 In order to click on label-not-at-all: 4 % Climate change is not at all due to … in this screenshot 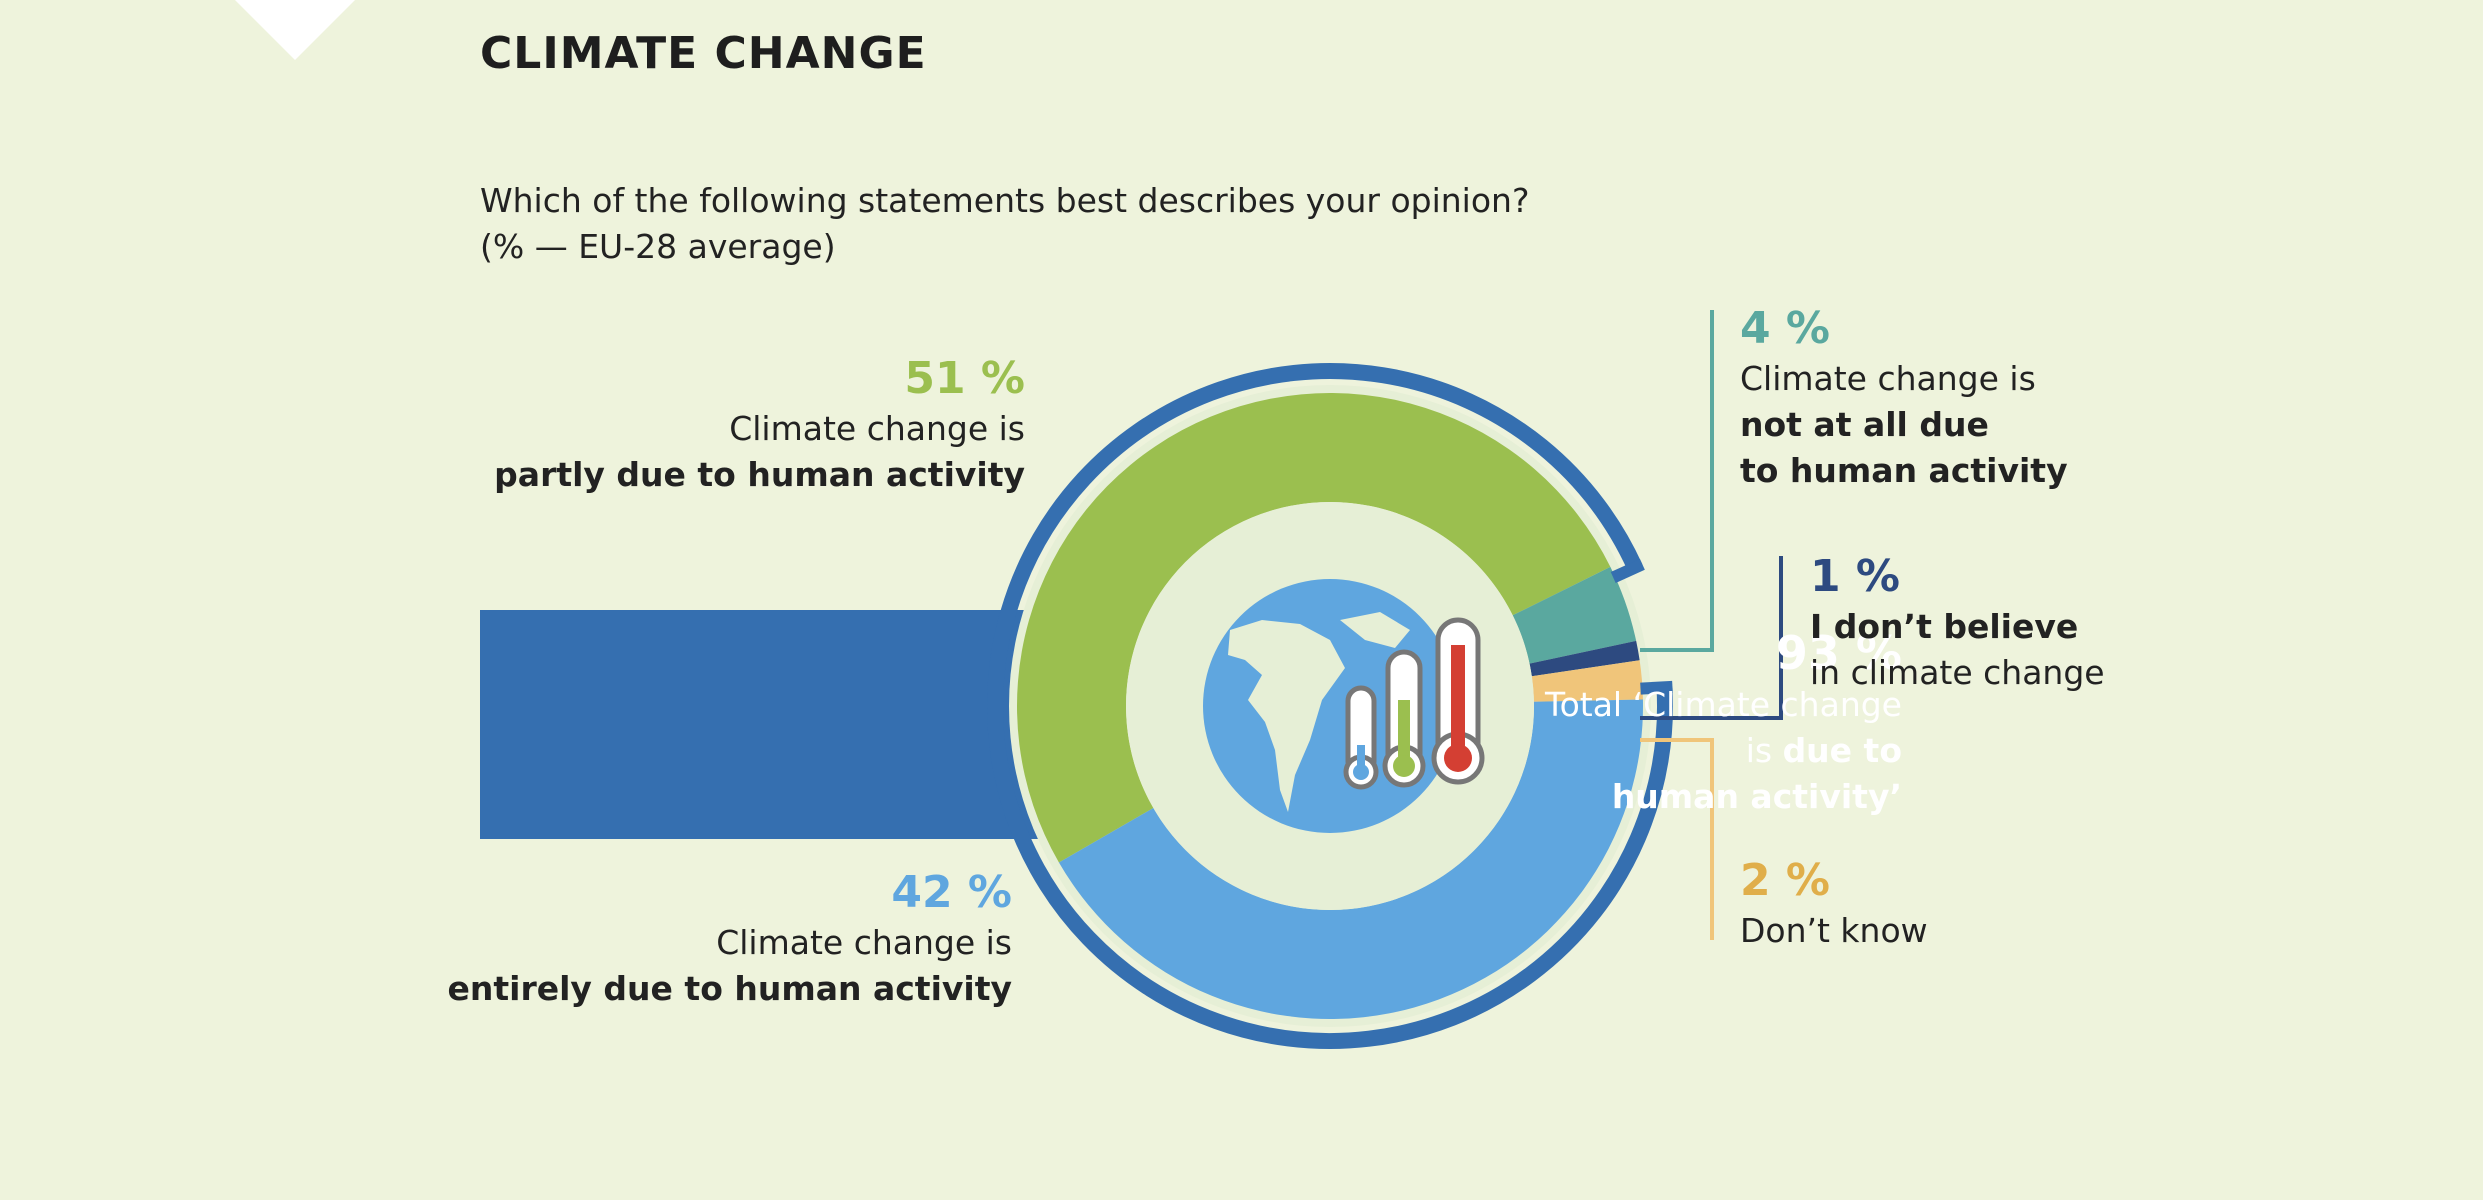, I will do `click(1904, 398)`.